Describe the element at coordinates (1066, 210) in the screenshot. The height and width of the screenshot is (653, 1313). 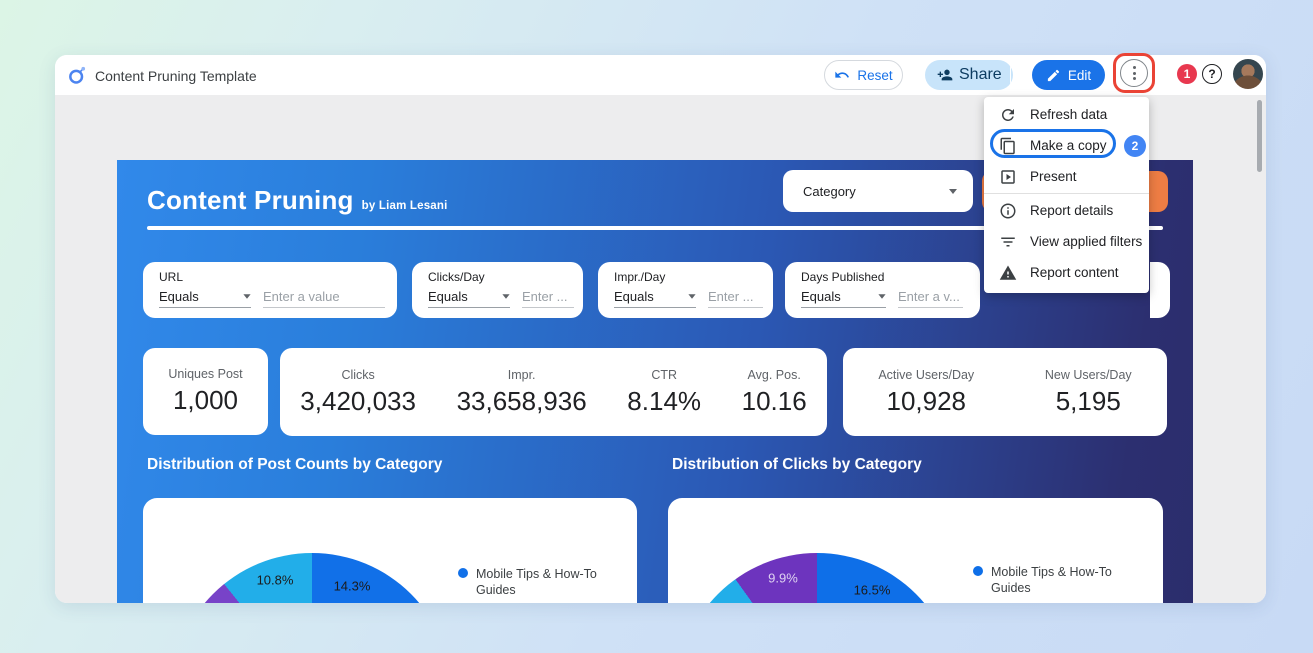
I see `menu-item-report-details: Report details` at that location.